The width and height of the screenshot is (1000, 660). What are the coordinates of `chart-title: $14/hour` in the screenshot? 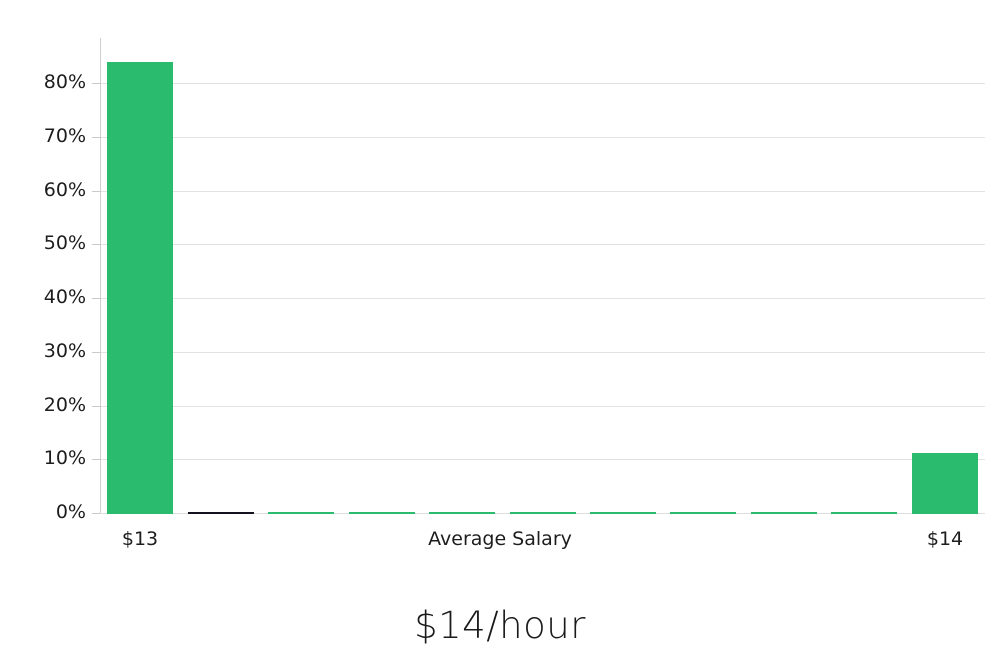 It's located at (500, 625).